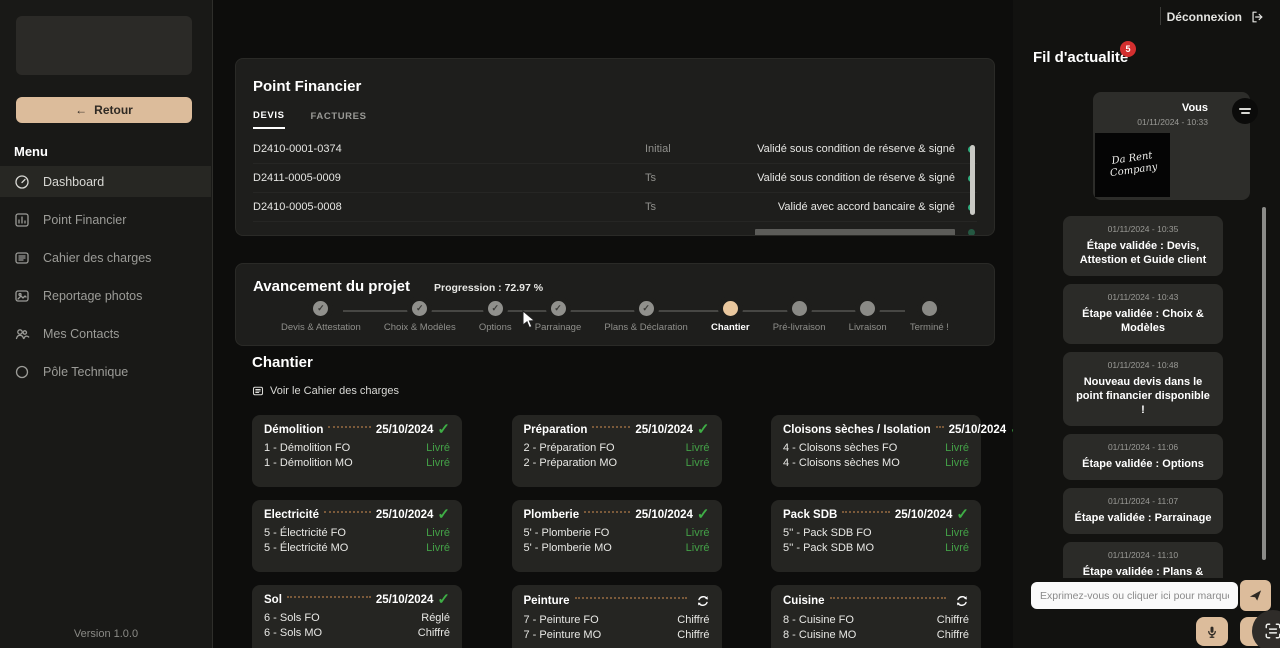  What do you see at coordinates (827, 533) in the screenshot?
I see `chantier-row-label: 5'' - Pack SDB FO` at bounding box center [827, 533].